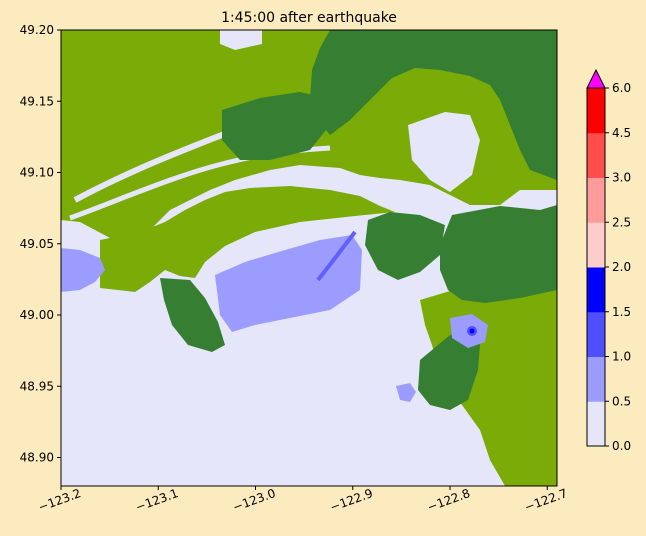 The height and width of the screenshot is (536, 646). Describe the element at coordinates (448, 500) in the screenshot. I see `x-tick-label: −122.8` at that location.